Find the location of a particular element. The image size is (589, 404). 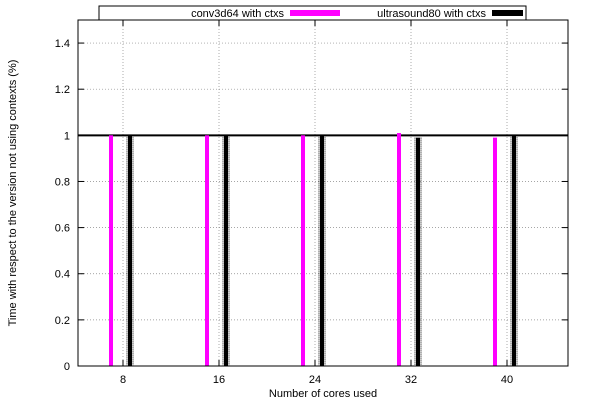

y-tick-label: 1 is located at coordinates (67, 136).